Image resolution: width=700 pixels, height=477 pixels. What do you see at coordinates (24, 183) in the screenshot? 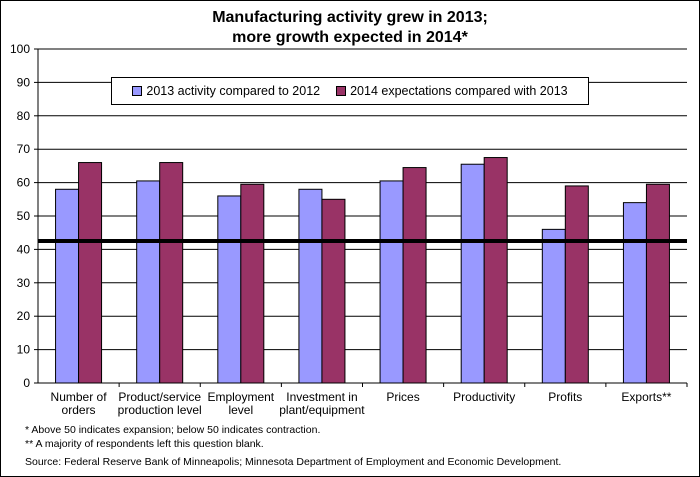
I see `y-tick-label-60: 60` at bounding box center [24, 183].